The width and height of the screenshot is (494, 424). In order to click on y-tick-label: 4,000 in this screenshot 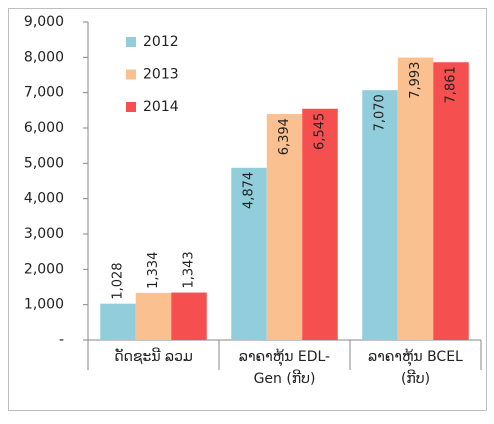, I will do `click(44, 199)`.